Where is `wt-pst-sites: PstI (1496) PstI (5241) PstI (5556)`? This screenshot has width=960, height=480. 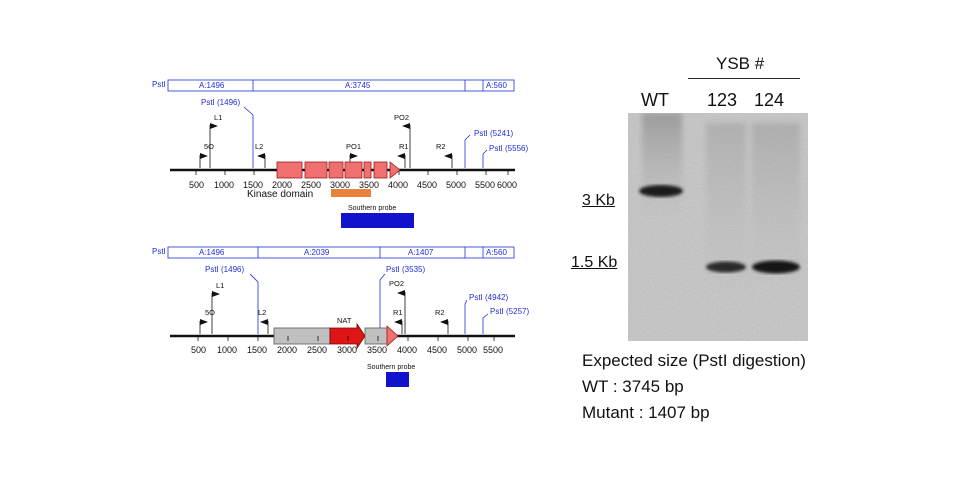 wt-pst-sites: PstI (1496) PstI (5241) PstI (5556) is located at coordinates (364, 133).